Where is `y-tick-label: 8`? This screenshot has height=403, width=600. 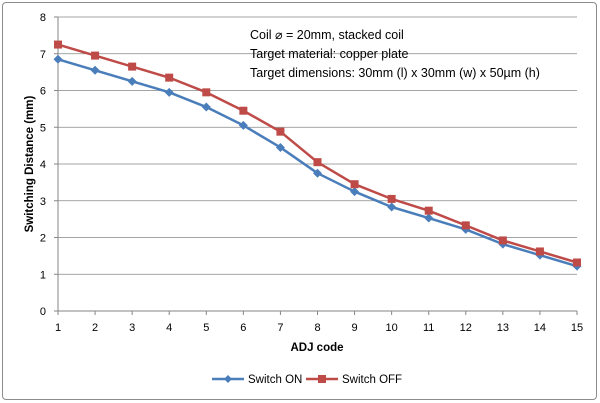
y-tick-label: 8 is located at coordinates (43, 18).